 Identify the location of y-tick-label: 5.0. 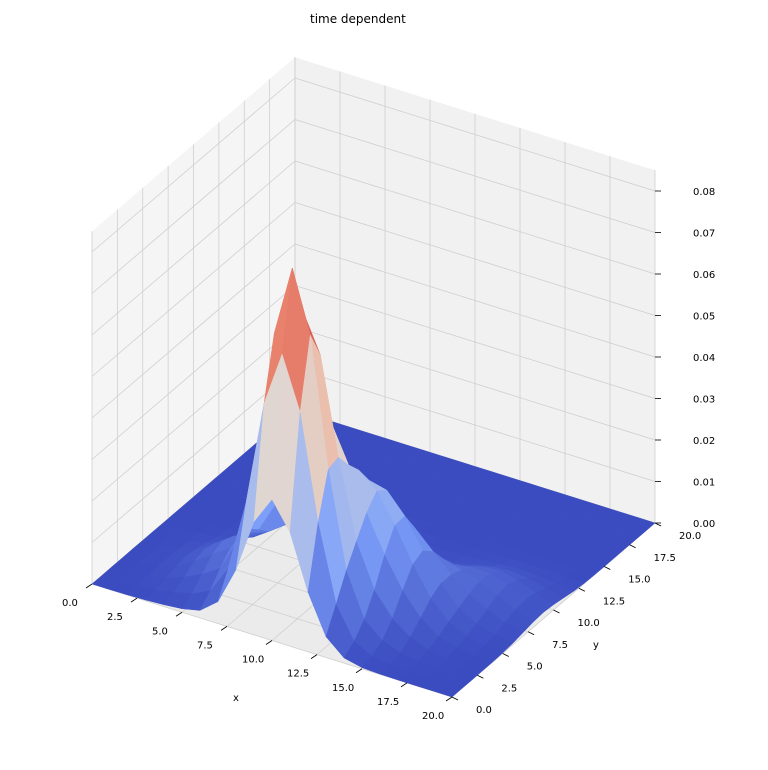
(535, 667).